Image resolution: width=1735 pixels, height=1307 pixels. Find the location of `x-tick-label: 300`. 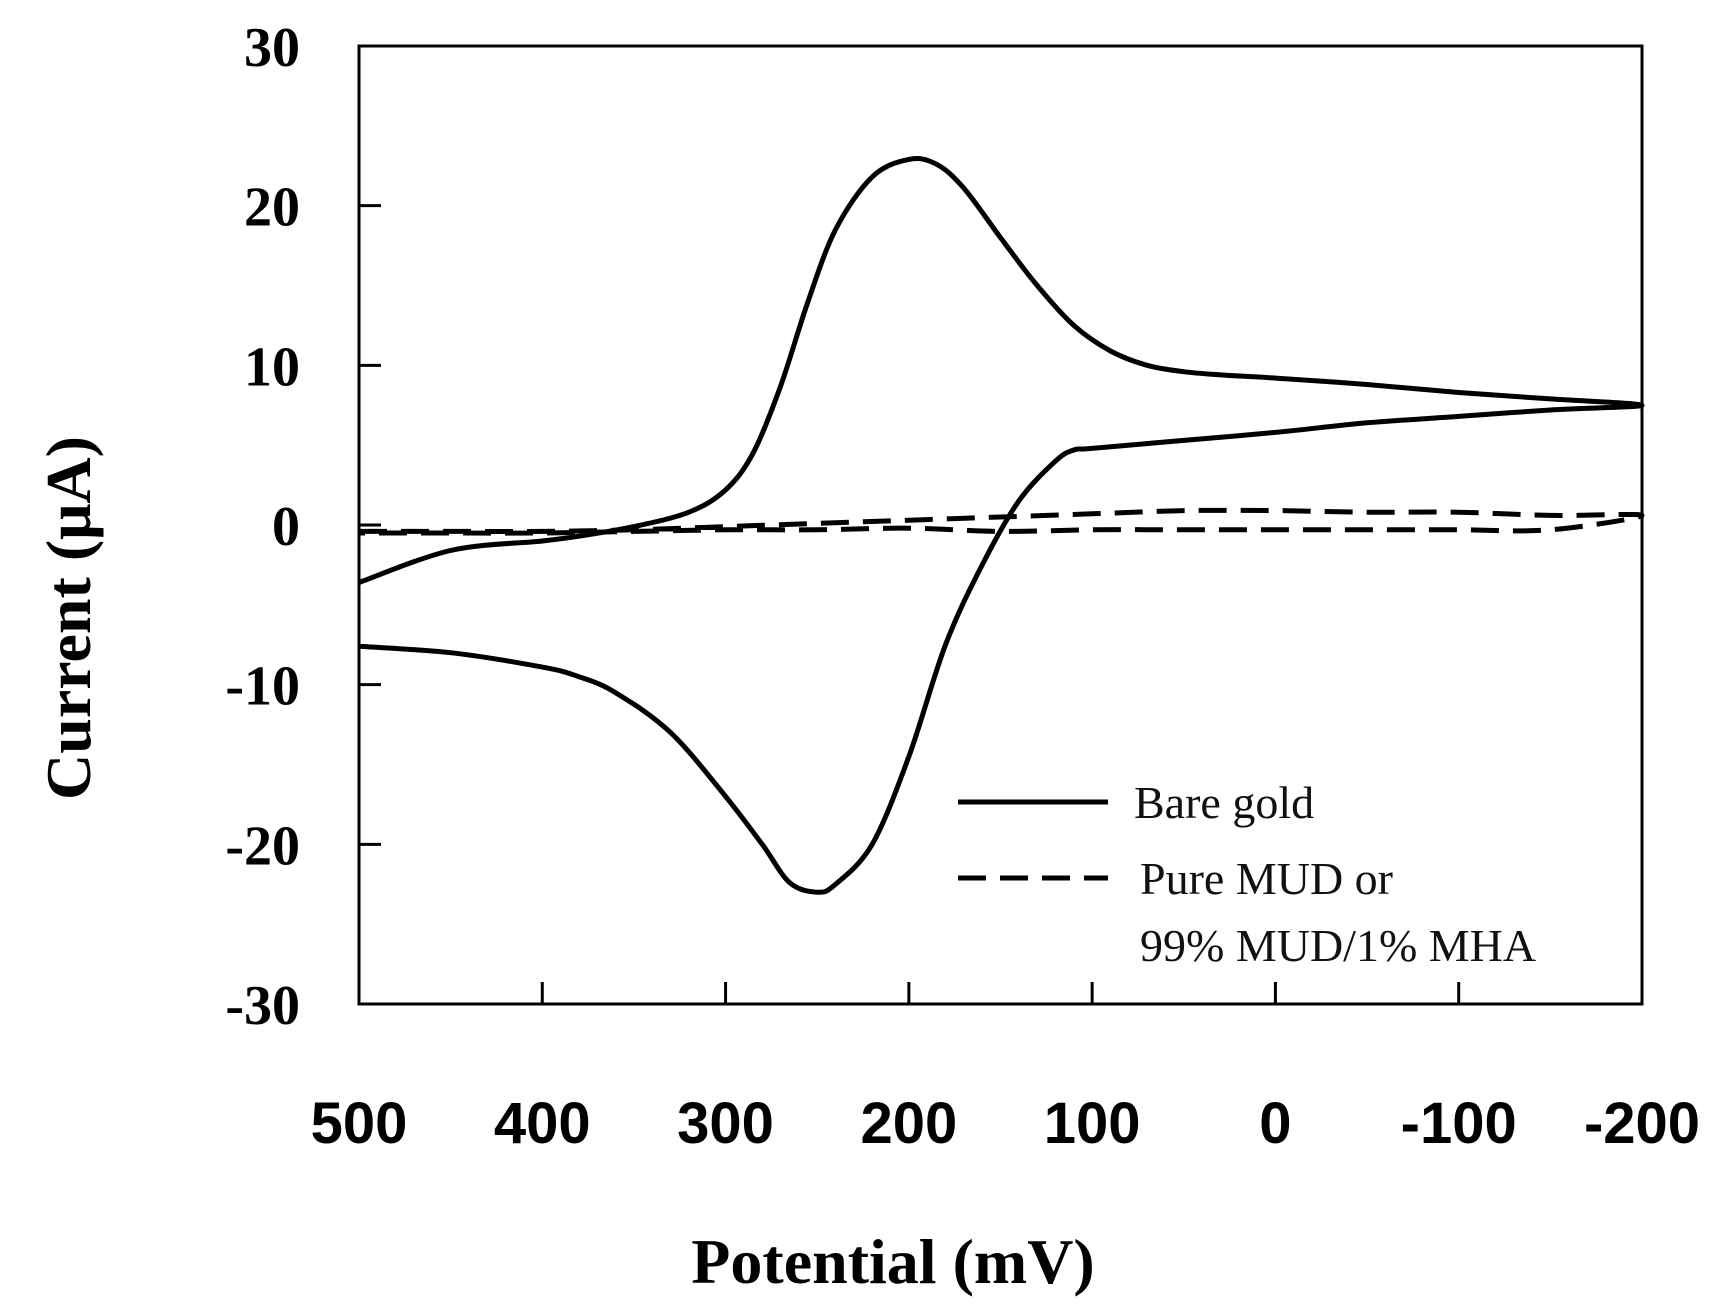

x-tick-label: 300 is located at coordinates (725, 1123).